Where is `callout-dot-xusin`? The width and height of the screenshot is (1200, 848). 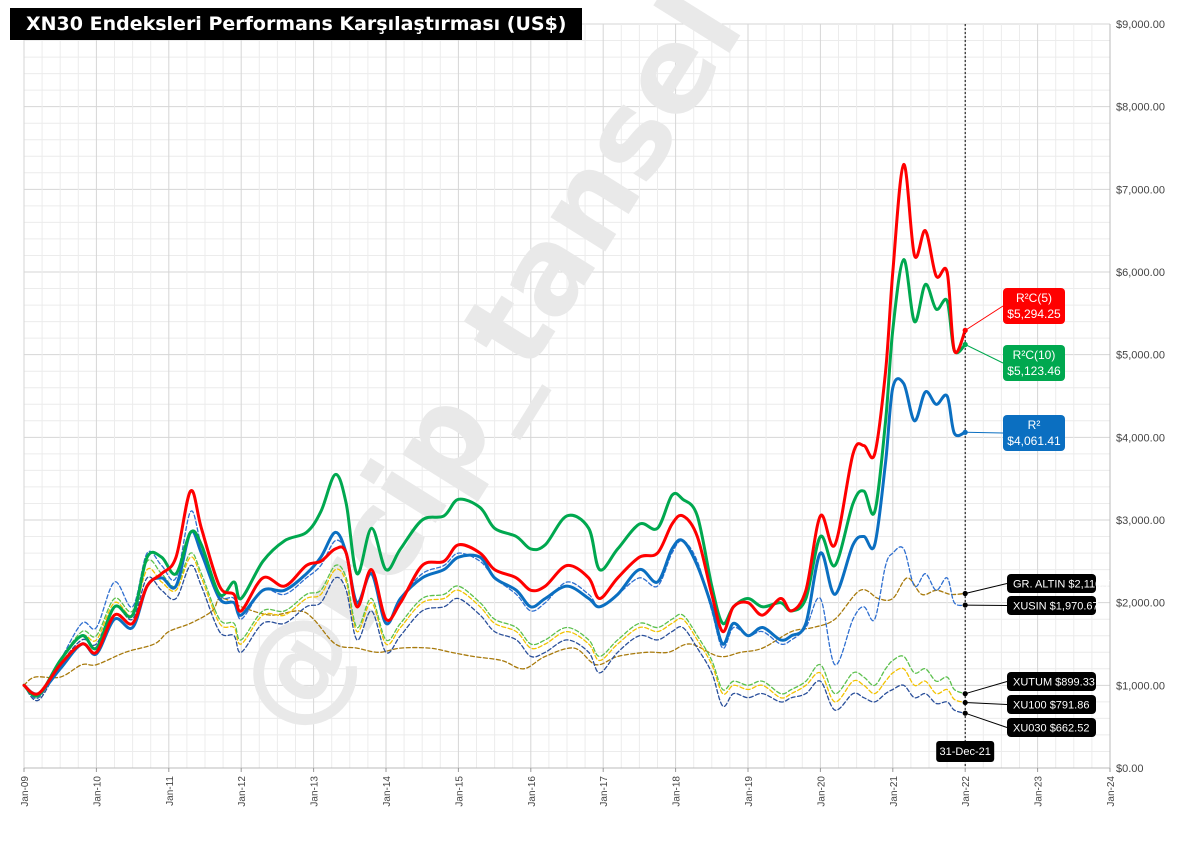
callout-dot-xusin is located at coordinates (965, 605).